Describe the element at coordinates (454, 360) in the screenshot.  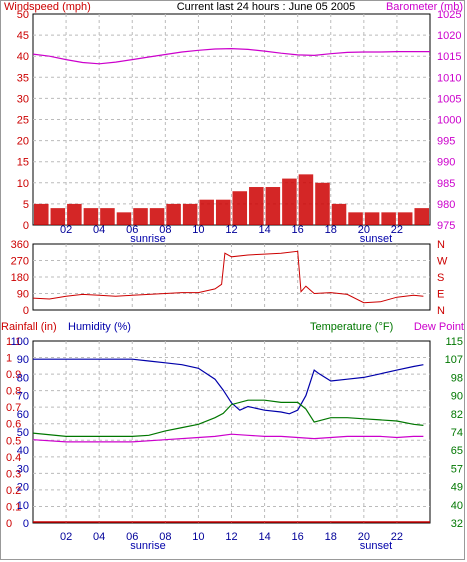
I see `temperature-tick-label: 107` at that location.